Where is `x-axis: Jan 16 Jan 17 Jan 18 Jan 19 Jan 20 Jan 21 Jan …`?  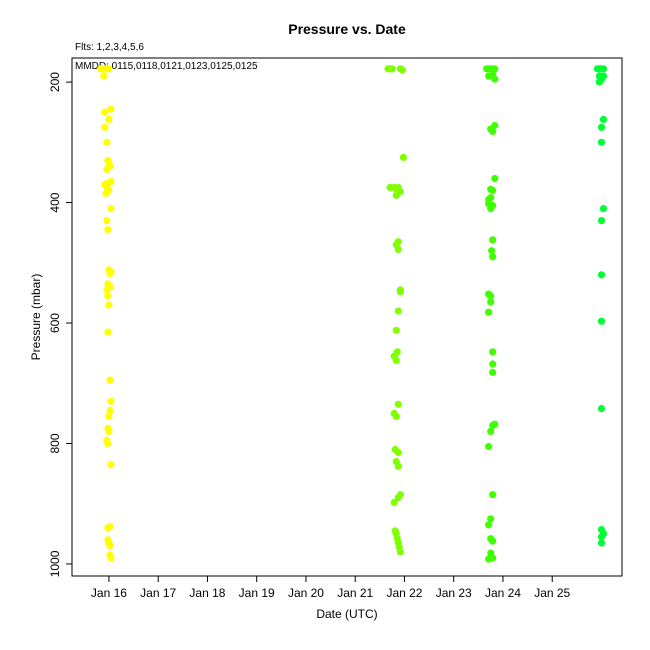 x-axis: Jan 16 Jan 17 Jan 18 Jan 19 Jan 20 Jan 21 Jan … is located at coordinates (331, 588).